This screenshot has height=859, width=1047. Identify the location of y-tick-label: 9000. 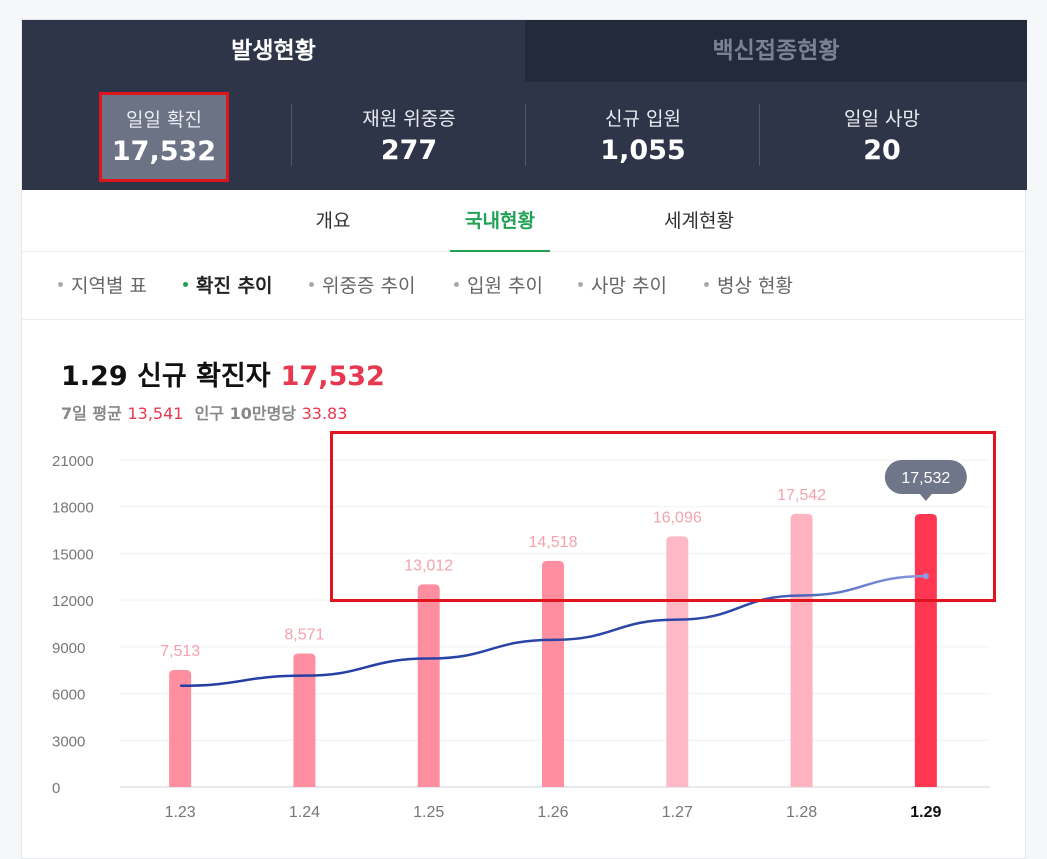
(68, 648).